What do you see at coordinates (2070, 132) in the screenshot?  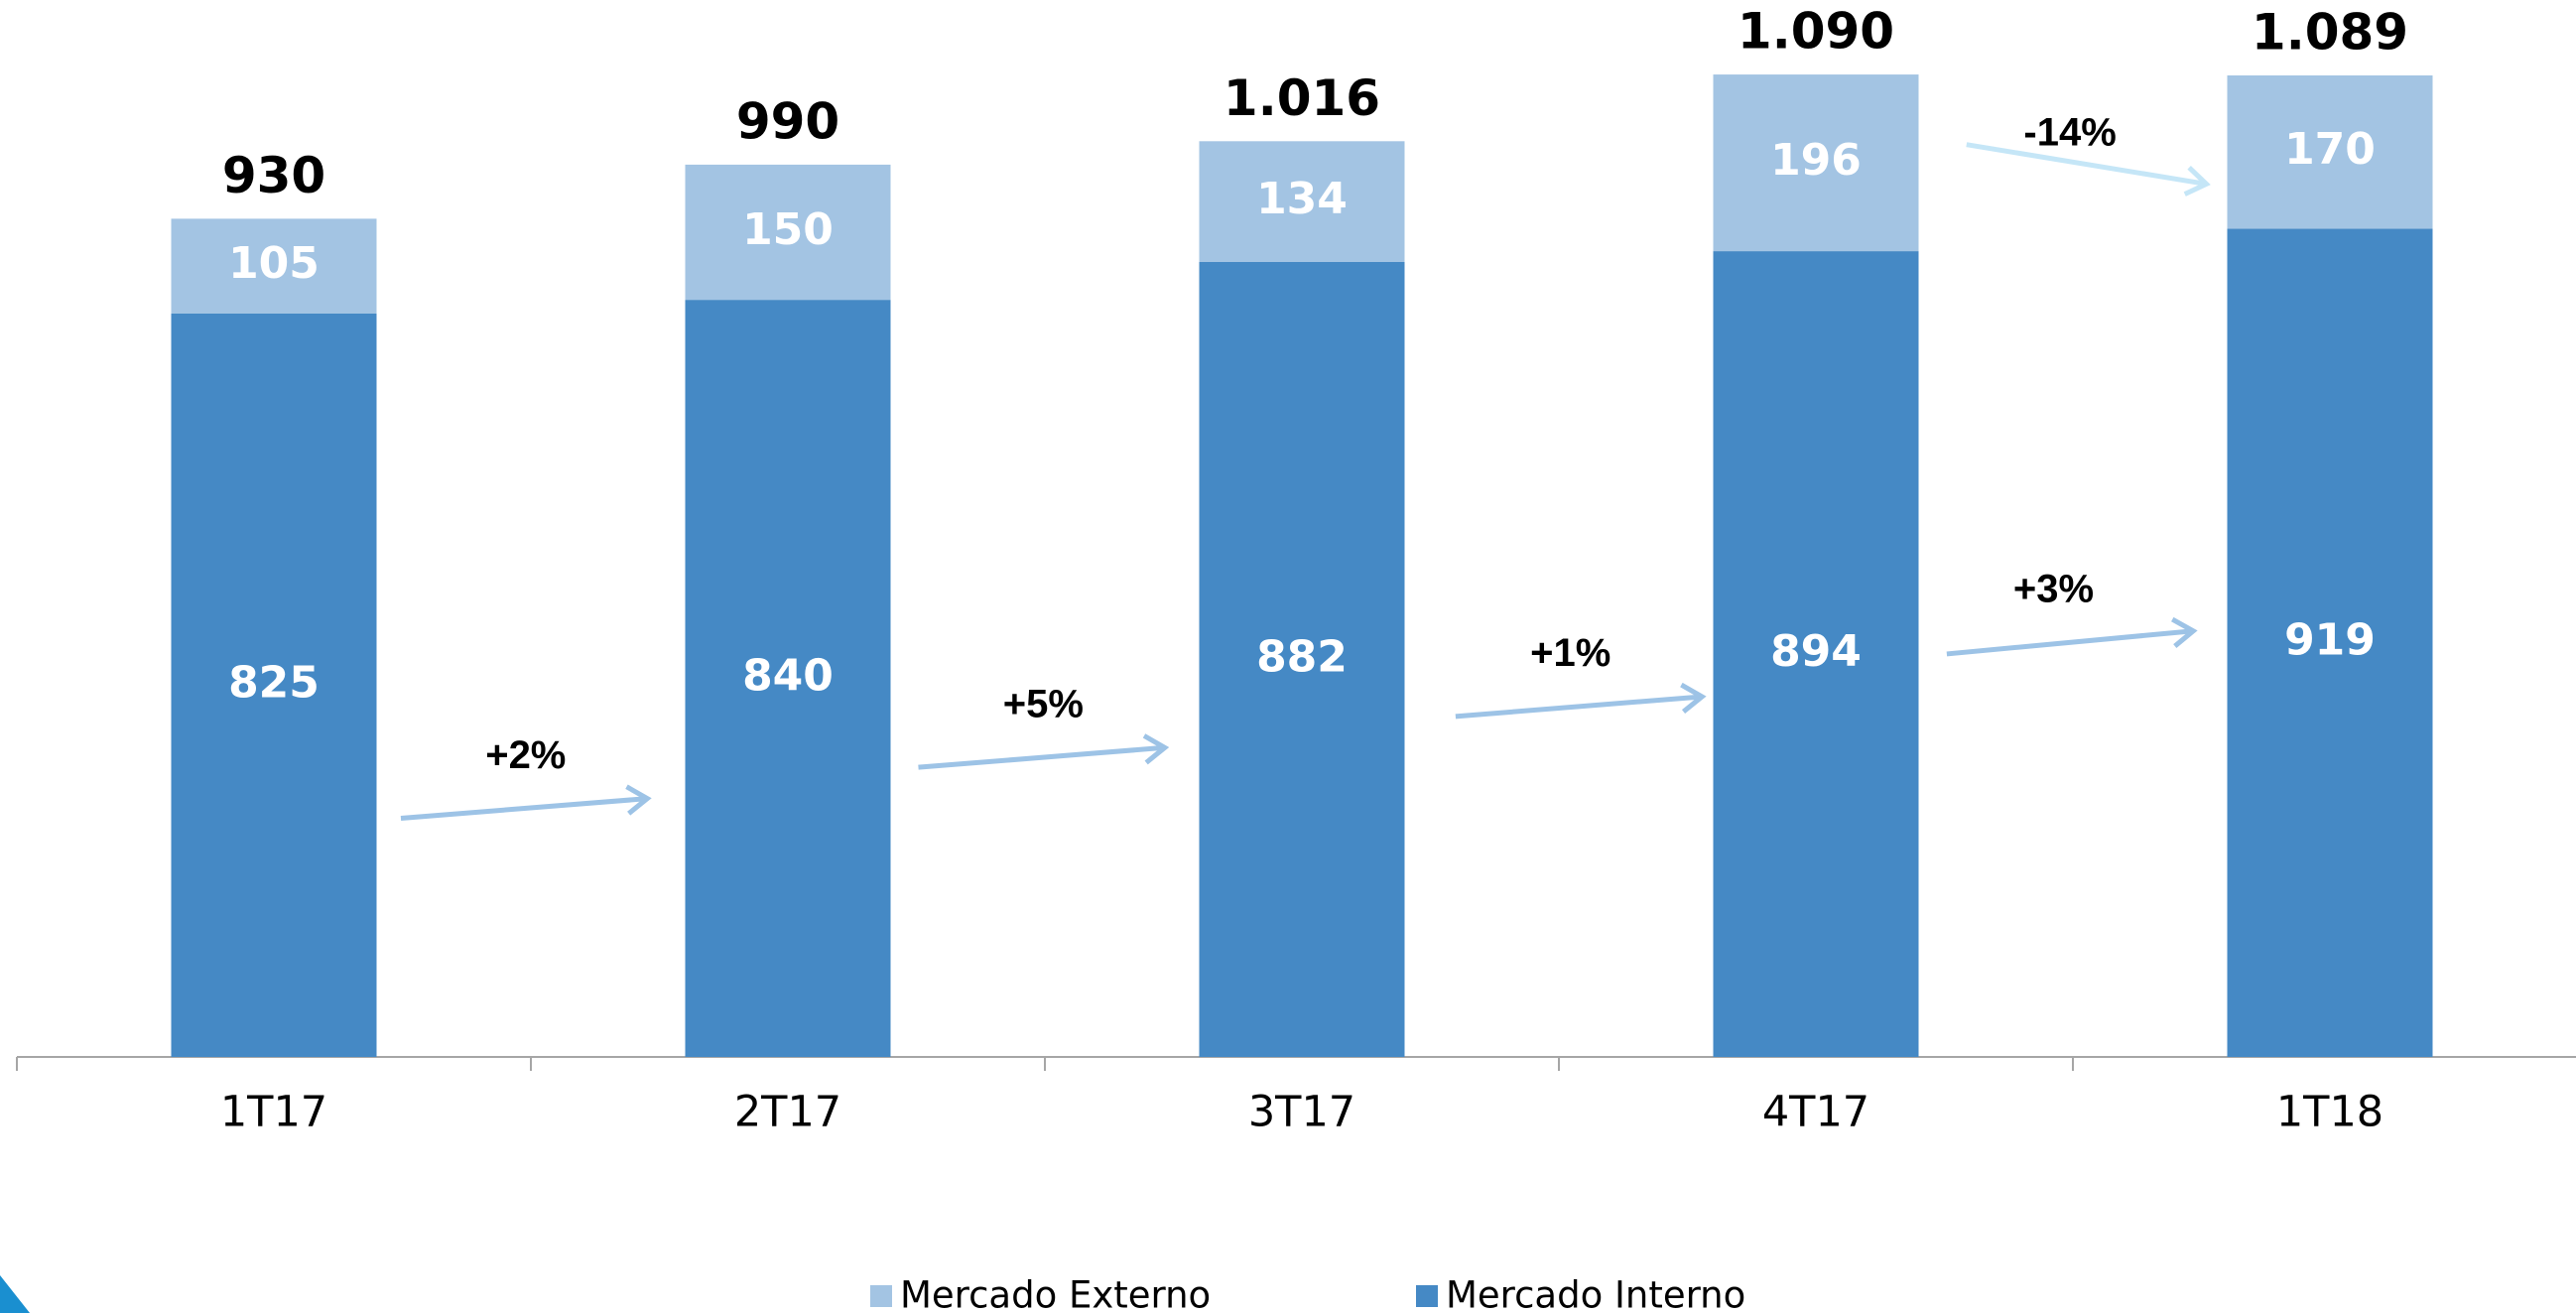 I see `annotation: -14%` at bounding box center [2070, 132].